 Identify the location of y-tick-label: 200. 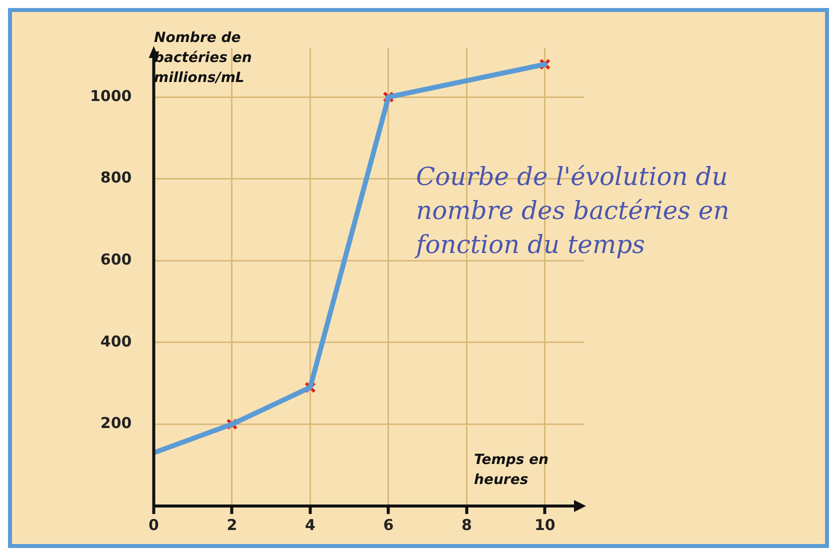
(116, 423).